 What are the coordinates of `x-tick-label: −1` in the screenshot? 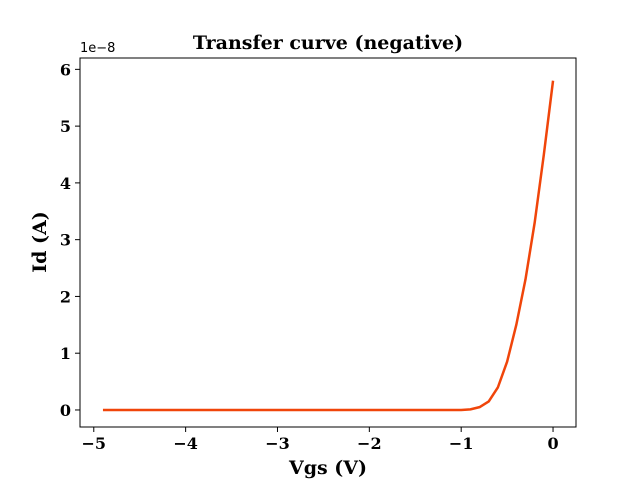 It's located at (461, 443).